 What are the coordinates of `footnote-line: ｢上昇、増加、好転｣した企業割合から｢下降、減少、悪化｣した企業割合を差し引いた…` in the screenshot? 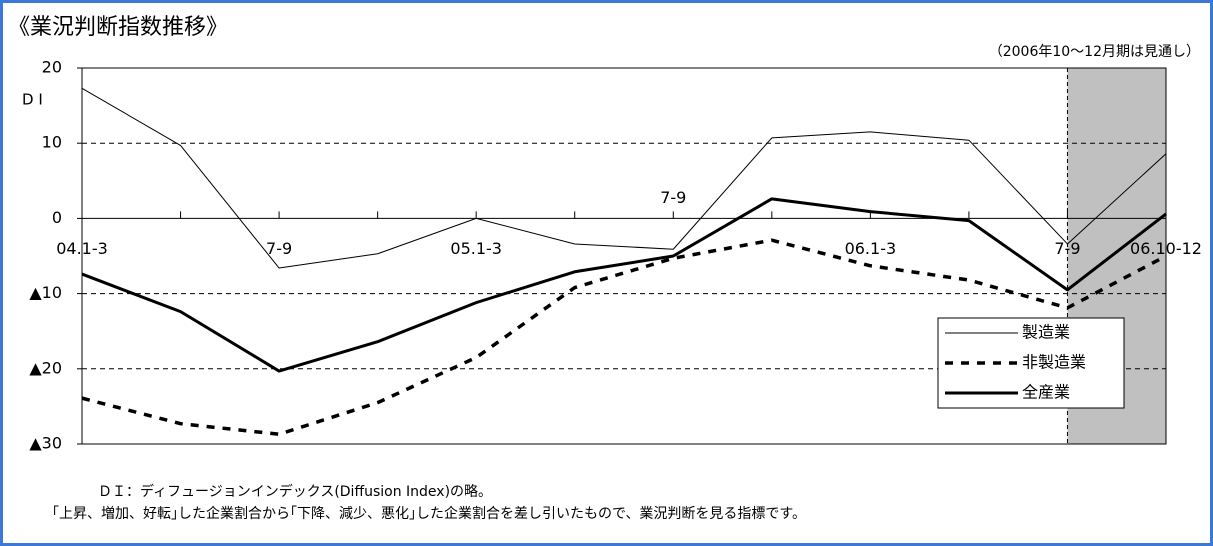 It's located at (429, 513).